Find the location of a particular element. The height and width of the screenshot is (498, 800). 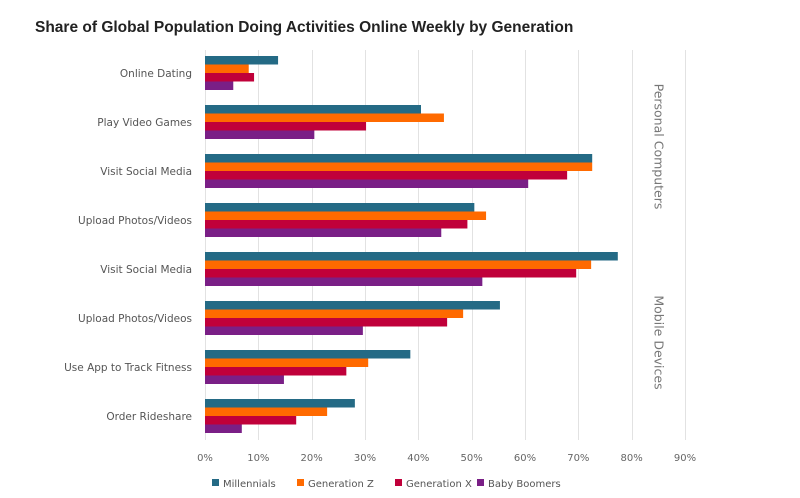

category-label: Order Rideshare is located at coordinates (149, 417).